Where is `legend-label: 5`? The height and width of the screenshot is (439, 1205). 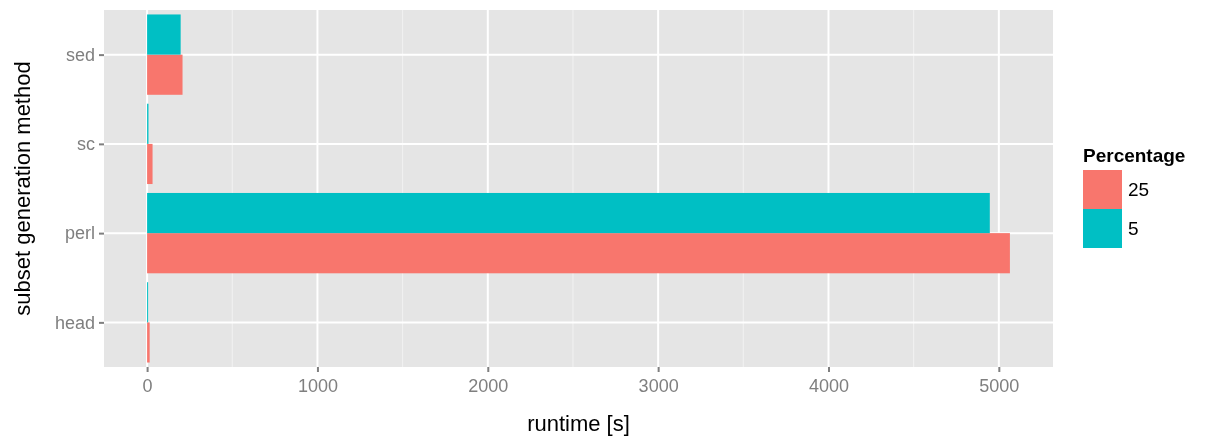 legend-label: 5 is located at coordinates (1133, 228).